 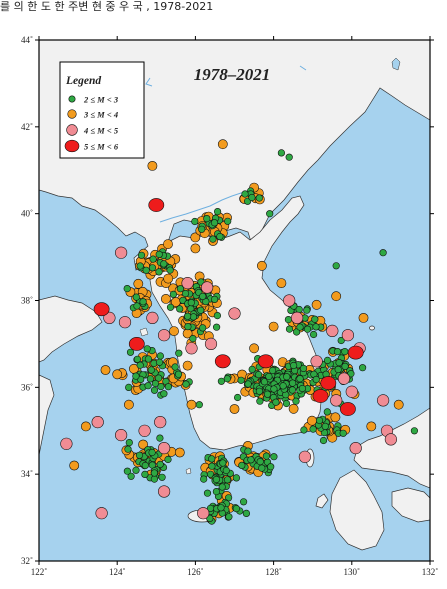 What do you see at coordinates (391, 448) in the screenshot?
I see `land-japan-honshu` at bounding box center [391, 448].